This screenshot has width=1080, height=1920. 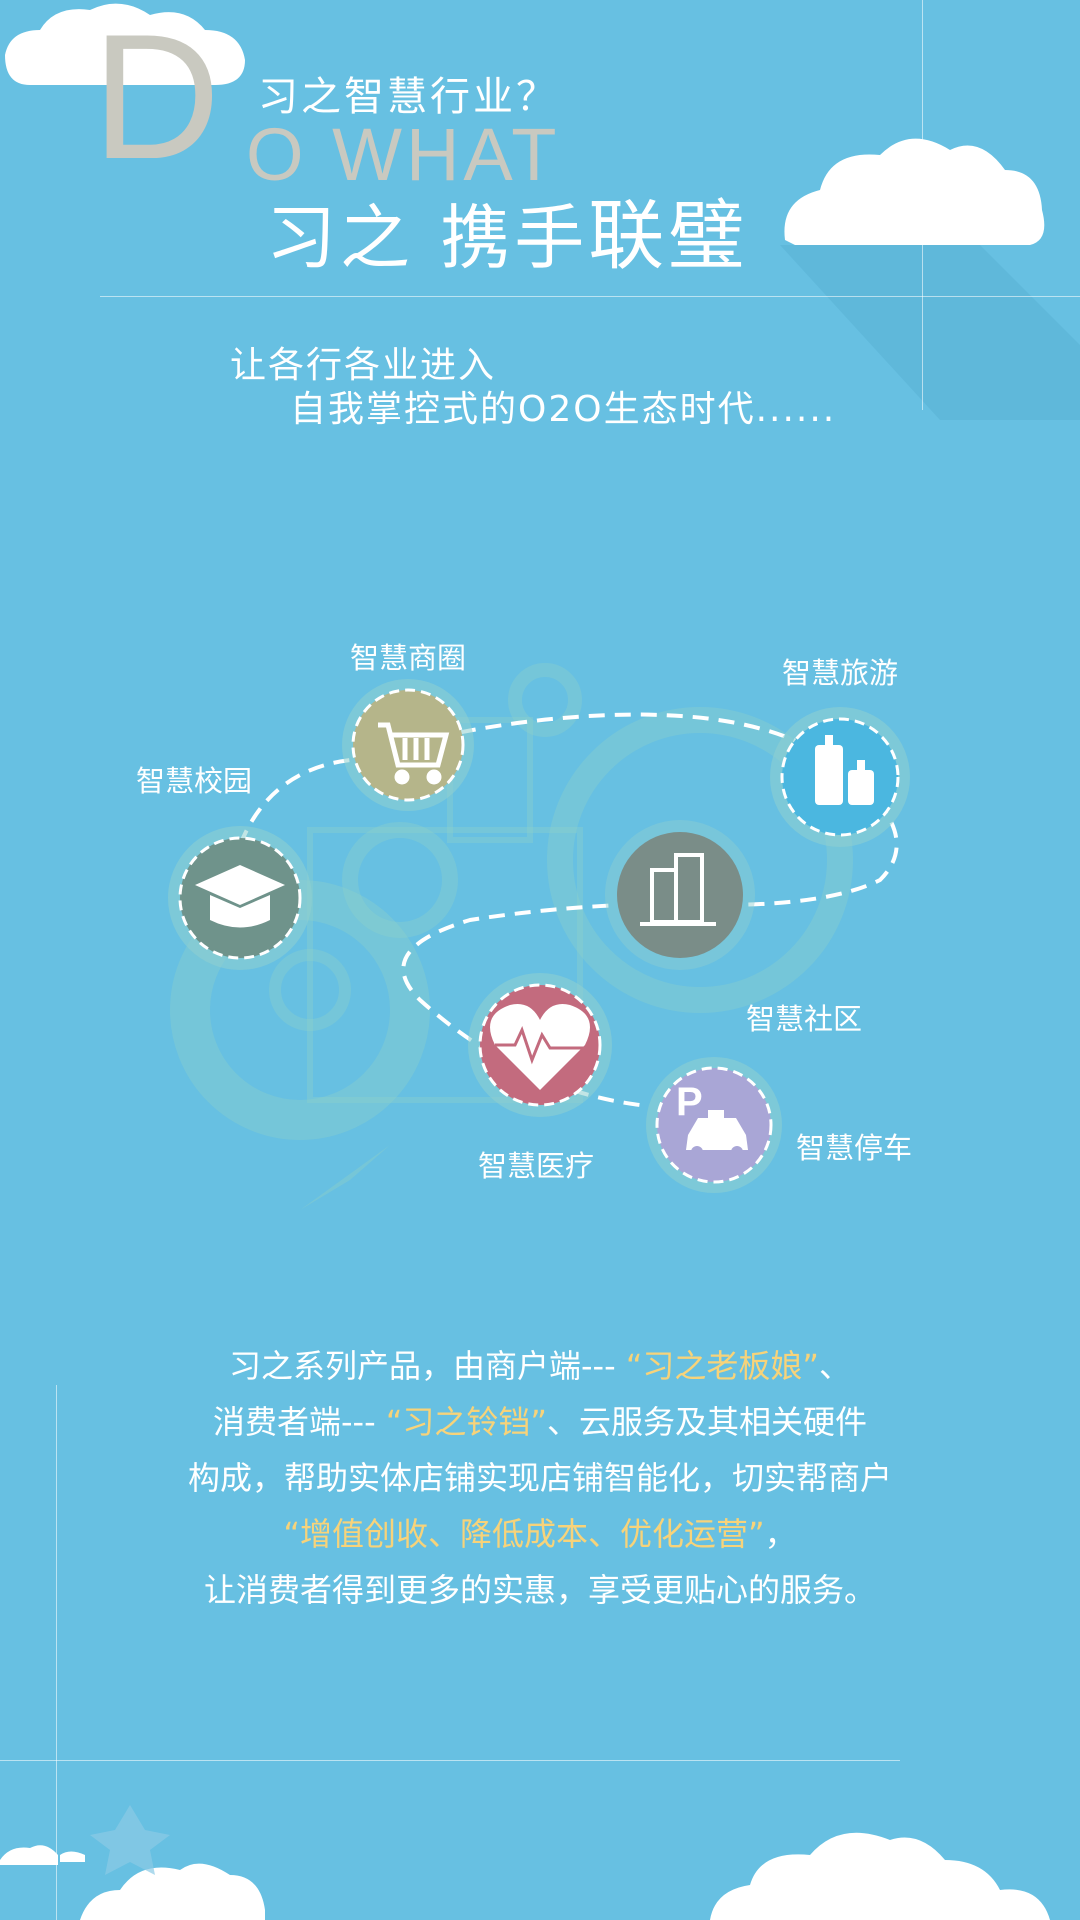 I want to click on slogan-part2: 联璧, so click(x=668, y=235).